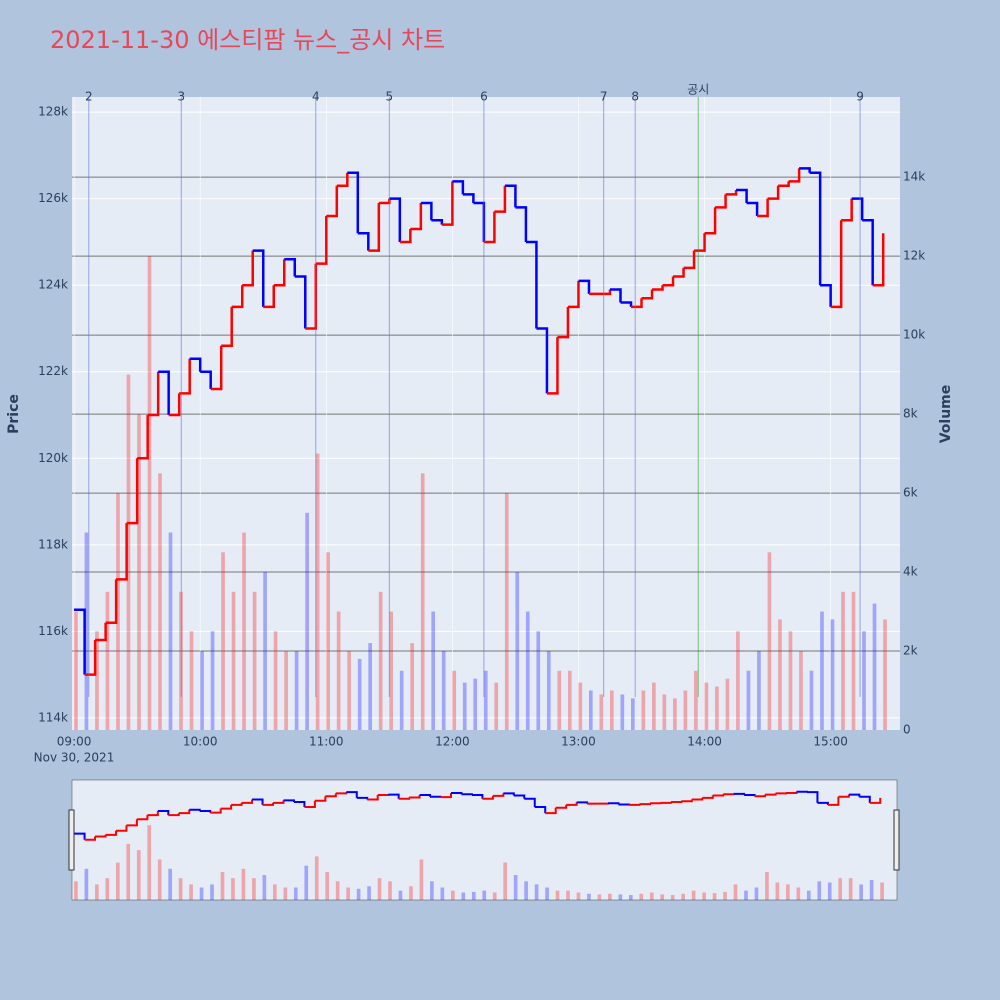 The height and width of the screenshot is (1000, 1000). Describe the element at coordinates (484, 97) in the screenshot. I see `annotation-label: 6` at that location.